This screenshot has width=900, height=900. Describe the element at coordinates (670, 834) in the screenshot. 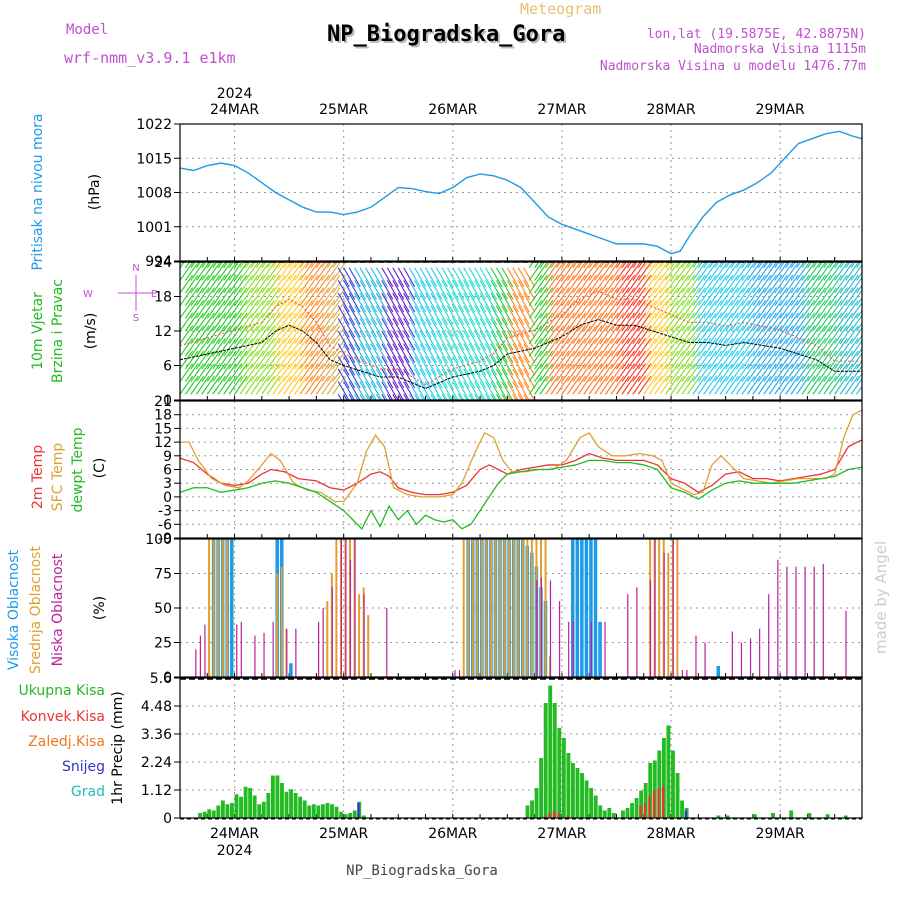

I see `bottom-xtick-4: 28MAR` at that location.